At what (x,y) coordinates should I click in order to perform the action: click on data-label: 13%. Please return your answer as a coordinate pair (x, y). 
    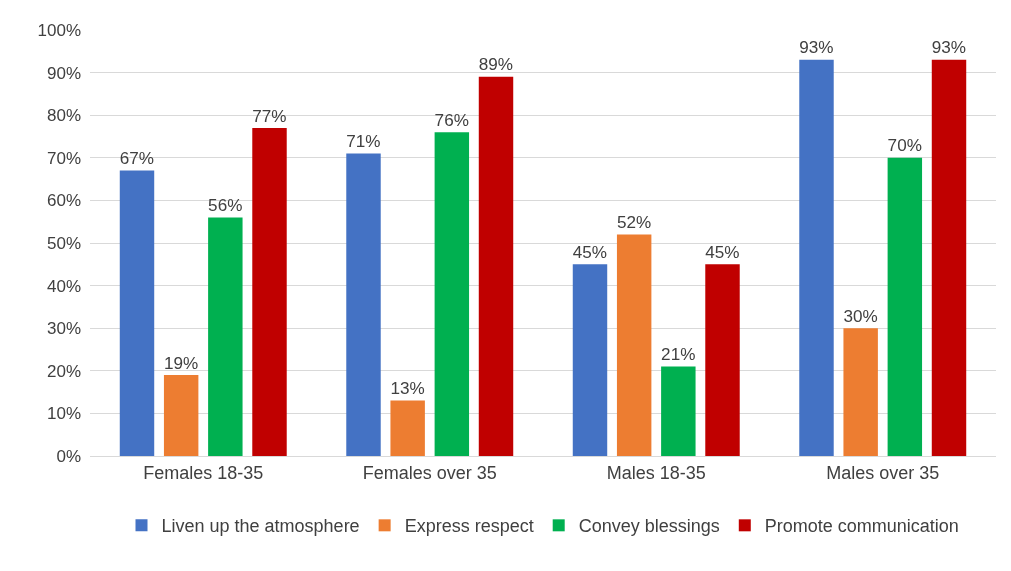
    Looking at the image, I should click on (407, 389).